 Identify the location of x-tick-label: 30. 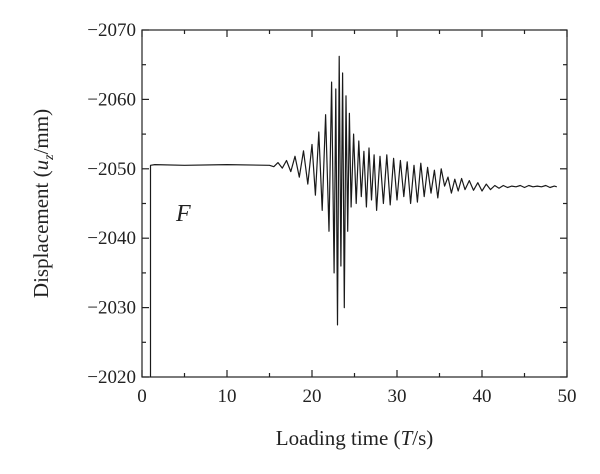
(397, 396).